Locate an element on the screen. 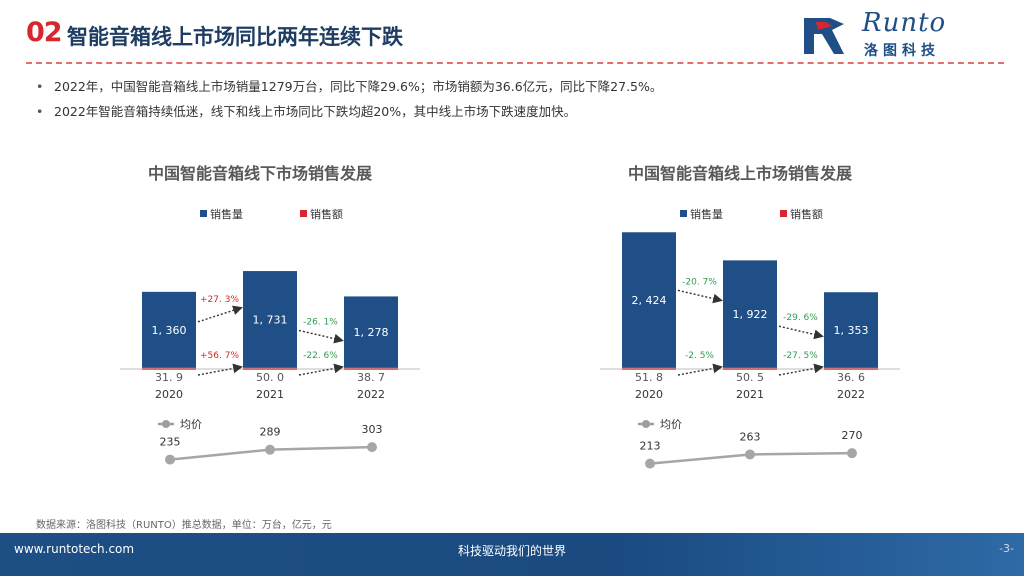  growth-label-volume: -29. 6% is located at coordinates (800, 318).